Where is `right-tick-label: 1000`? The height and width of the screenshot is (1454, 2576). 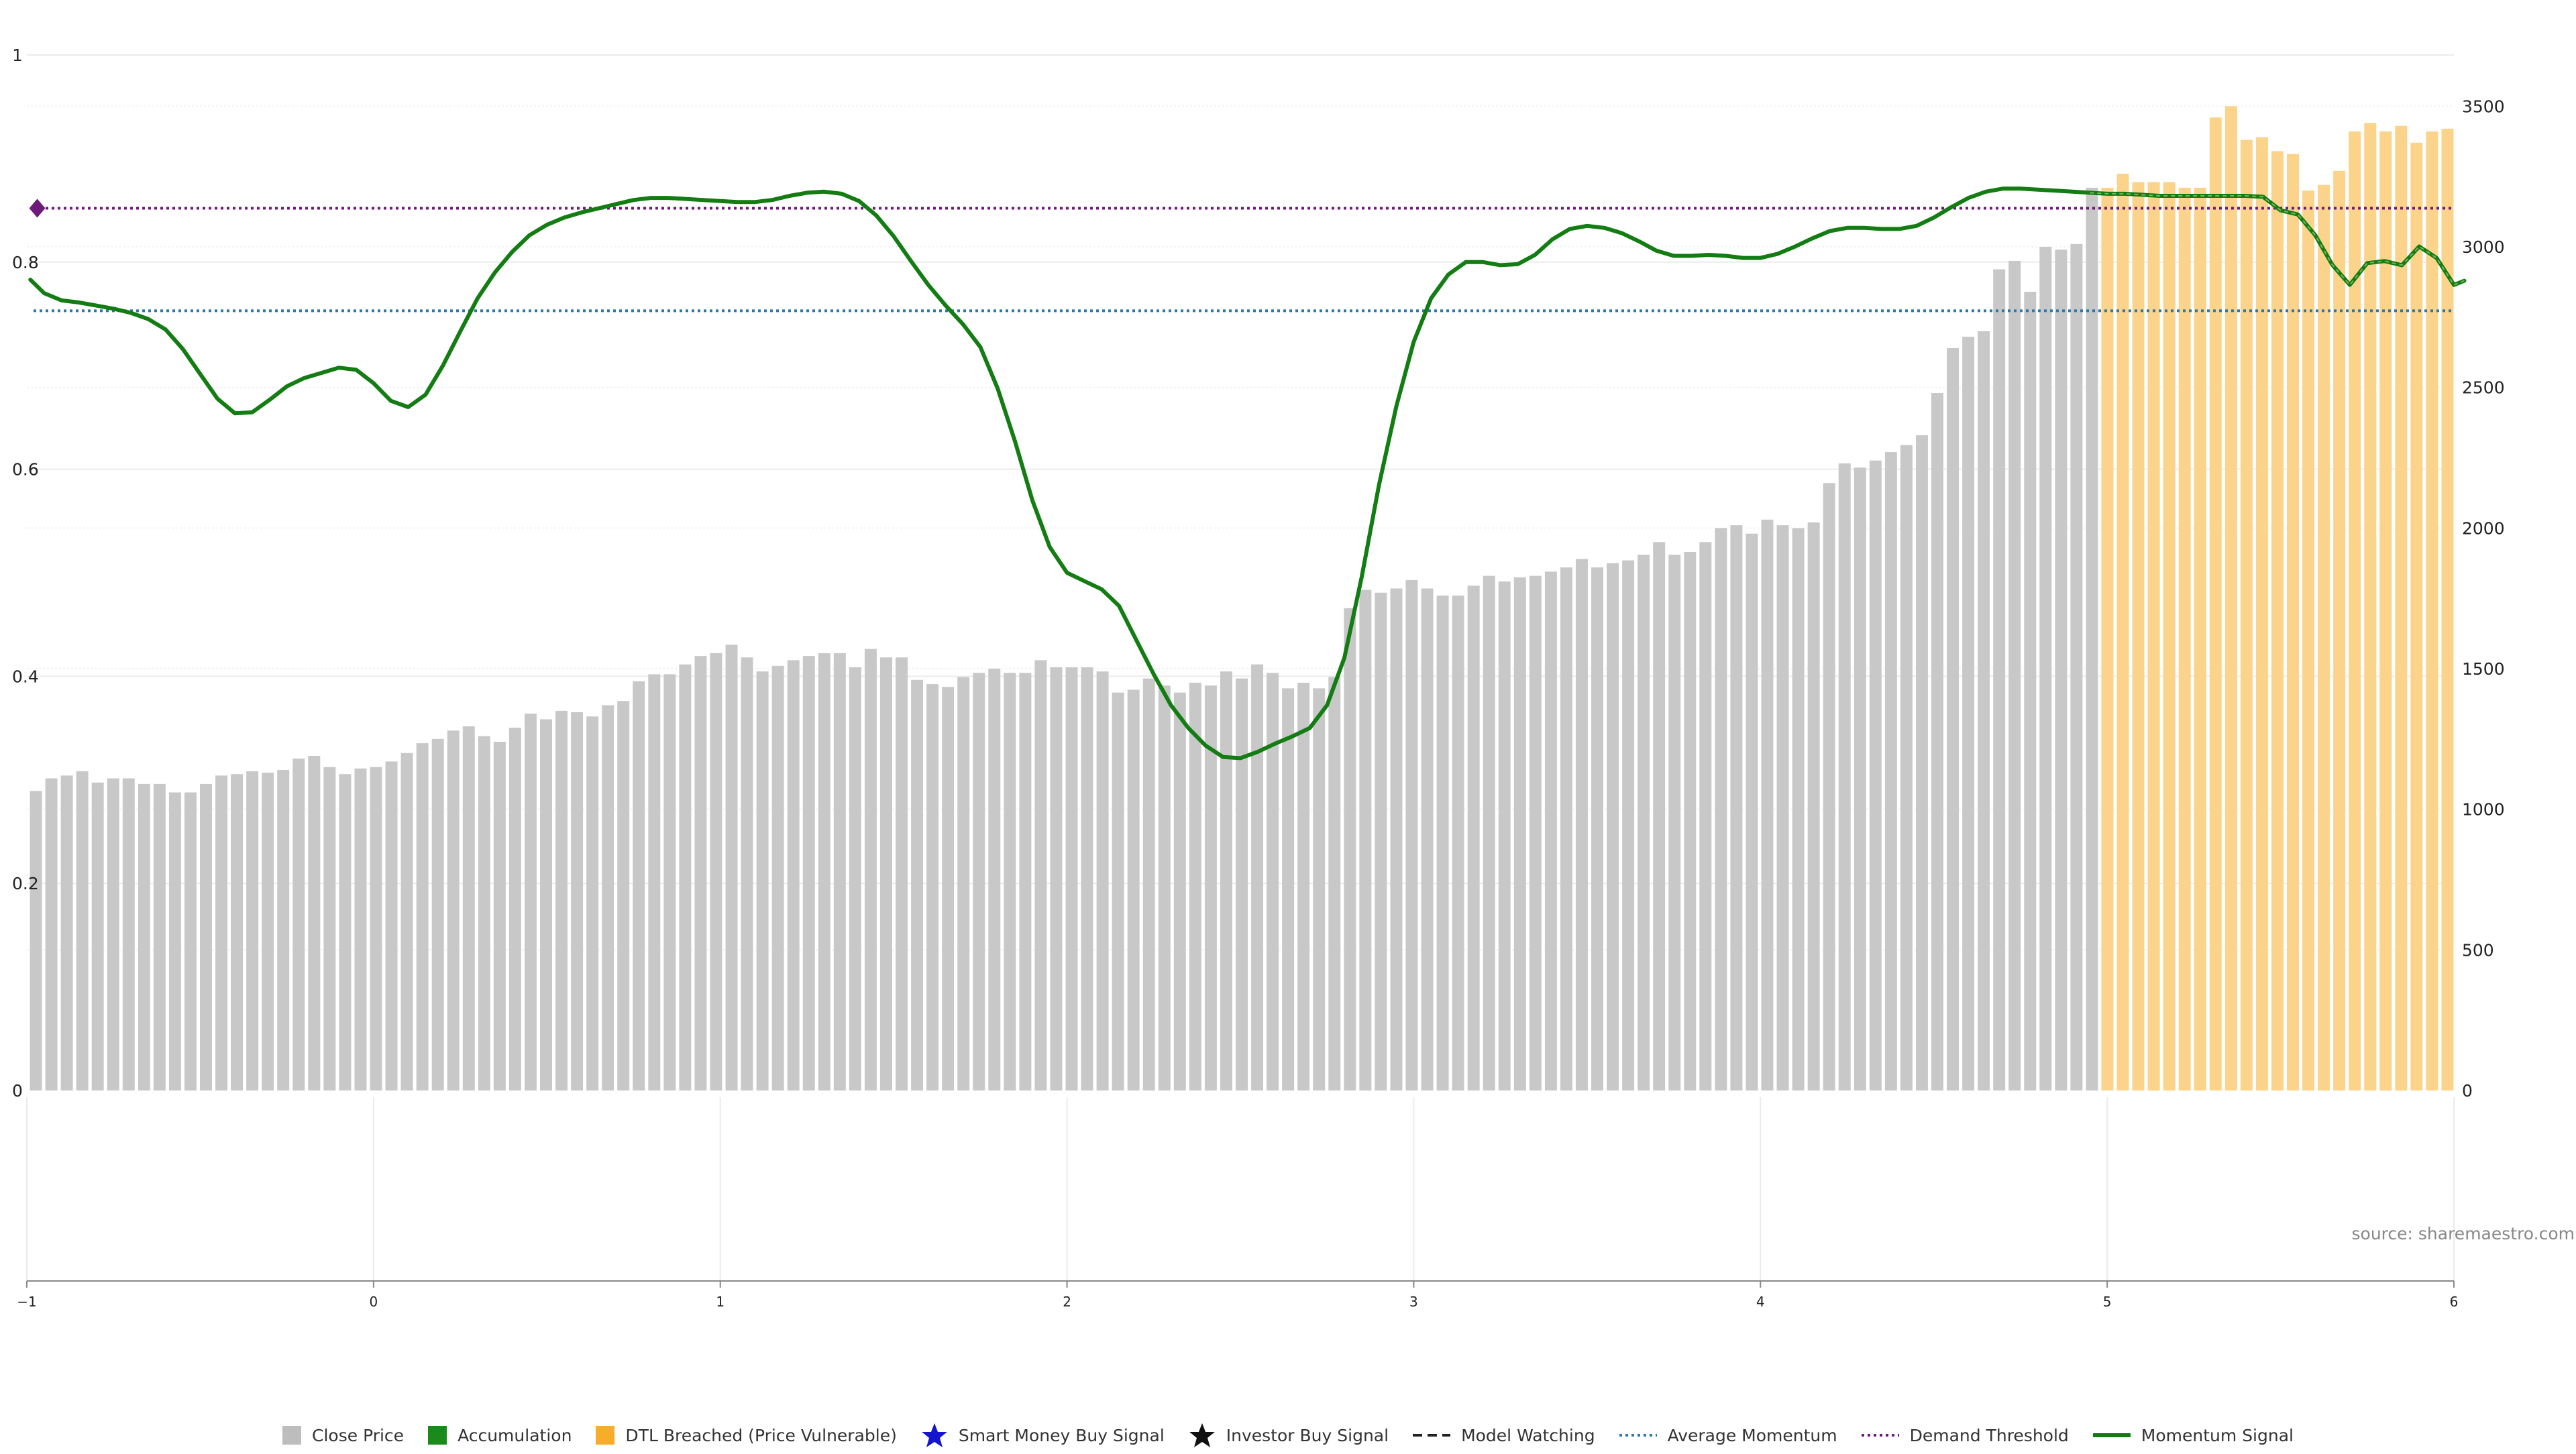 right-tick-label: 1000 is located at coordinates (2483, 810).